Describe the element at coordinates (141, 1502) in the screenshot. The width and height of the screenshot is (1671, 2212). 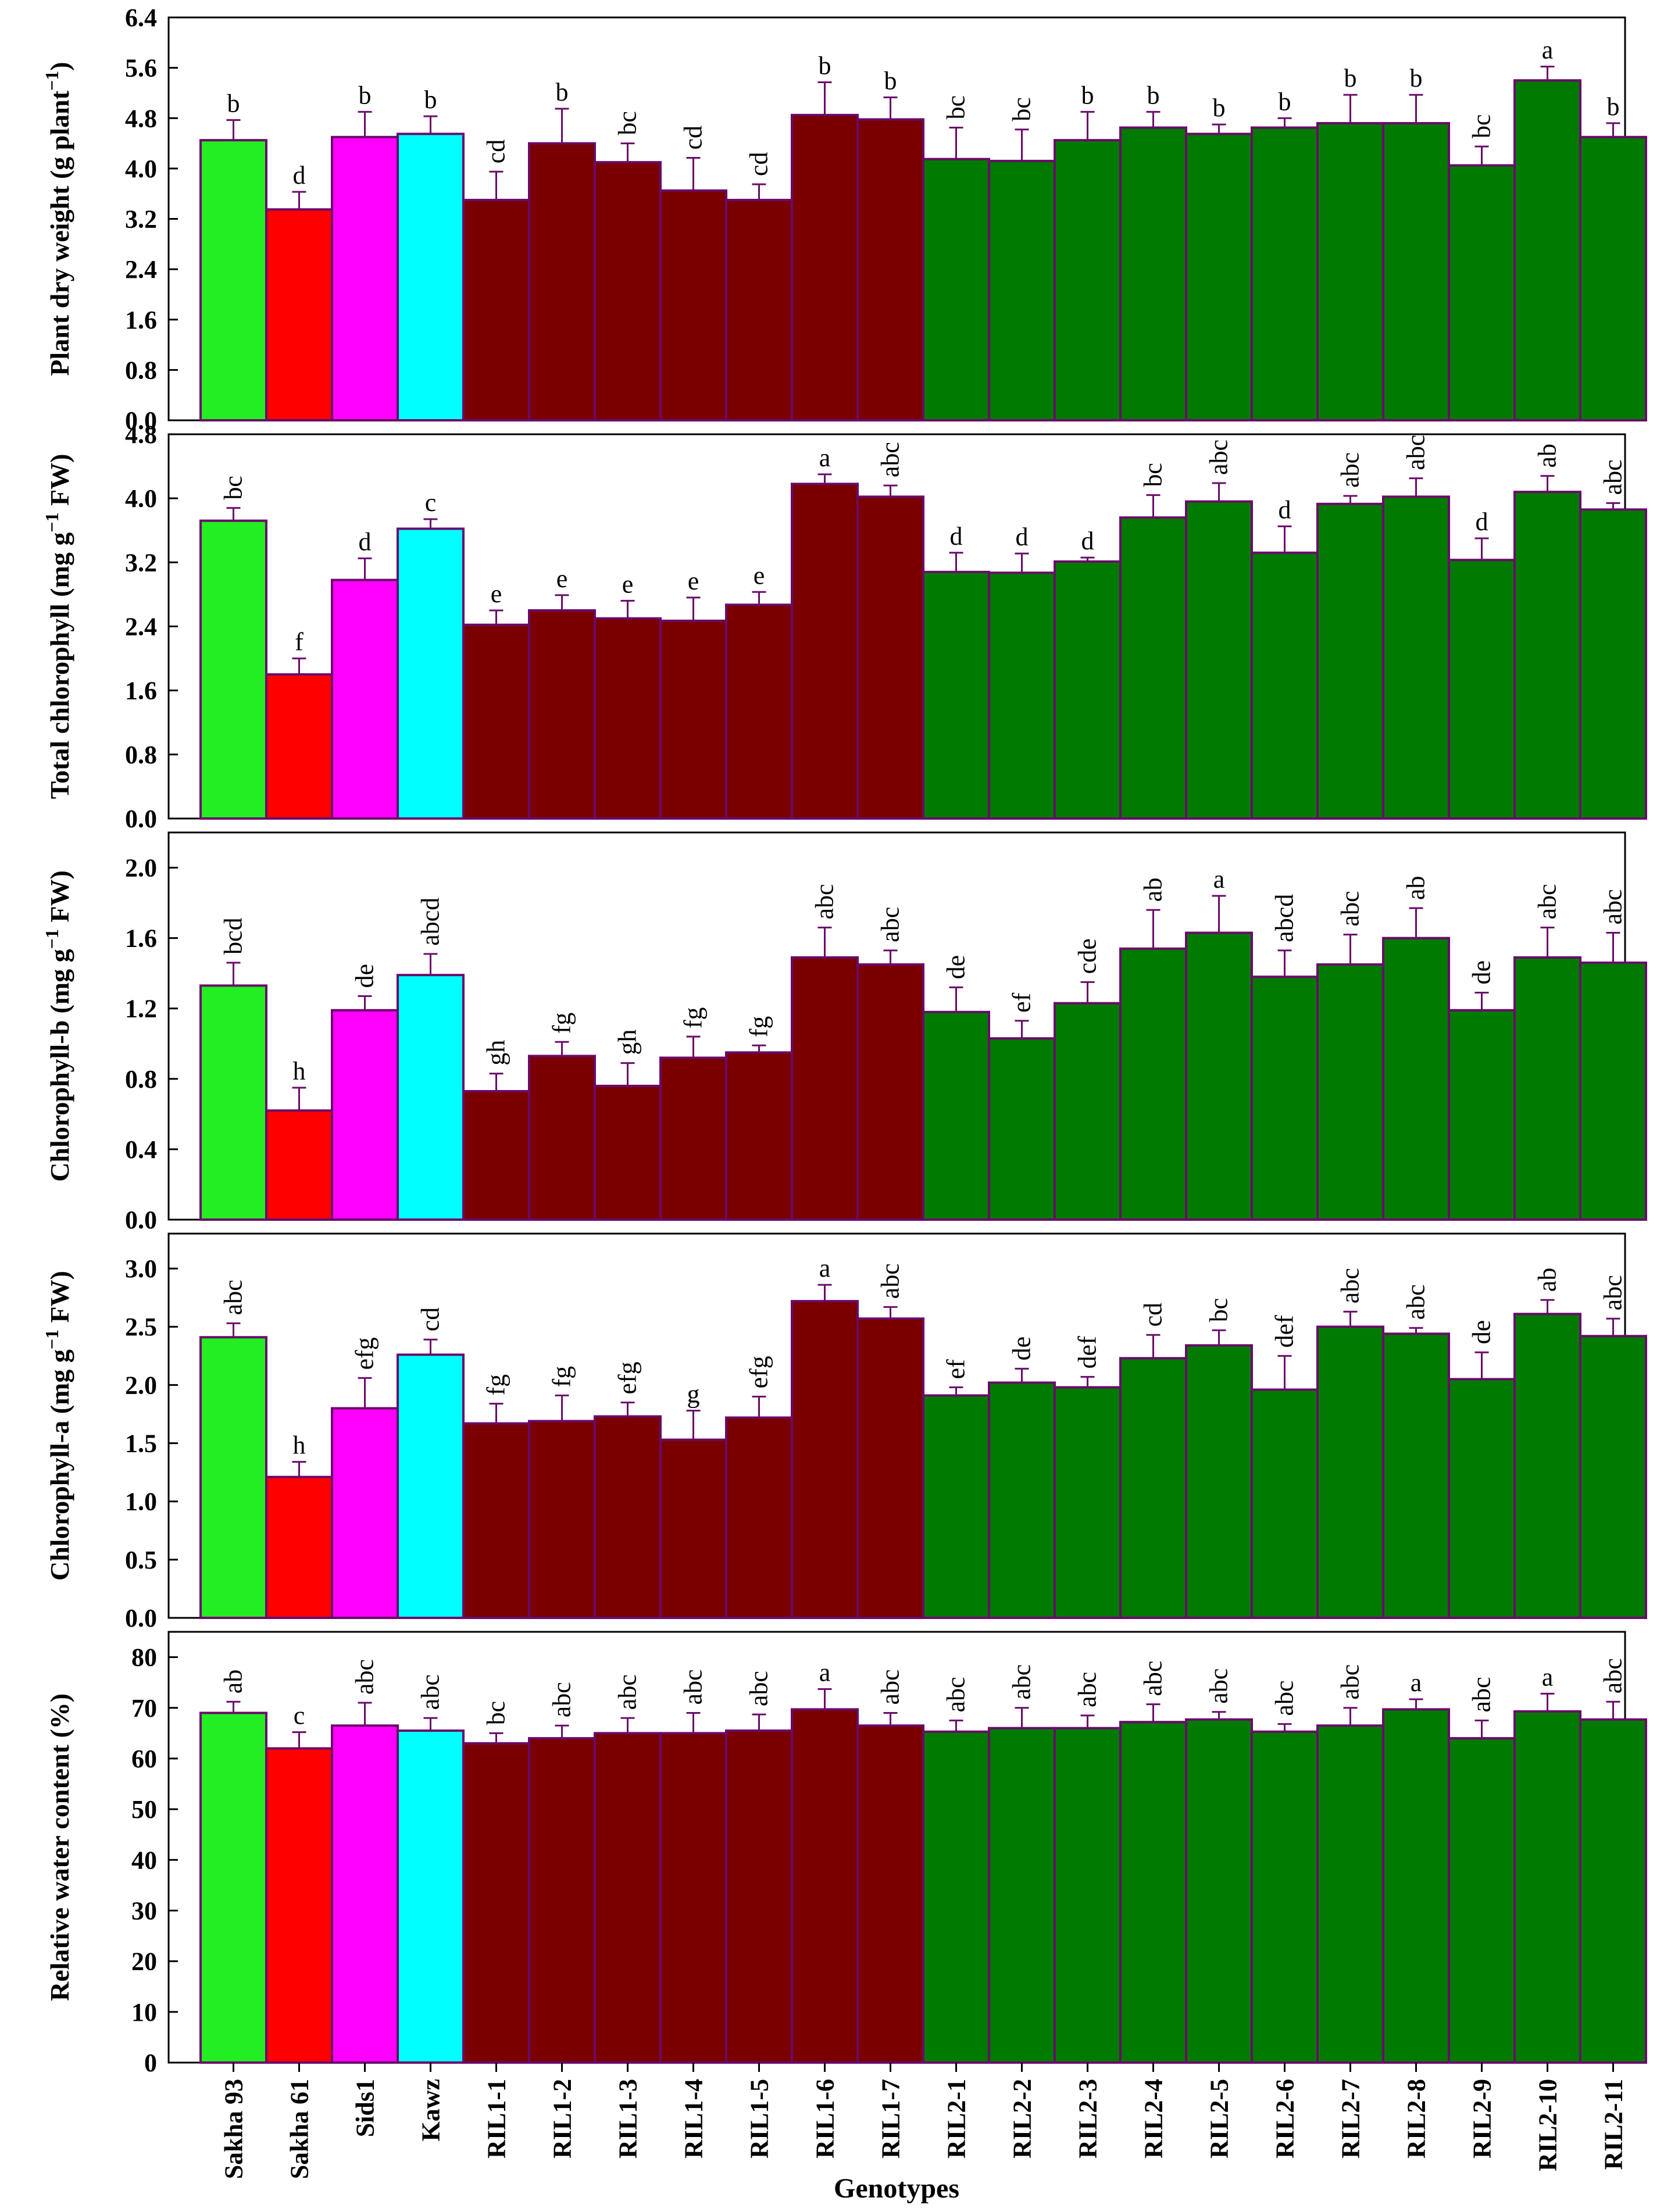
I see `panel-4-ytick-label: 1.0` at that location.